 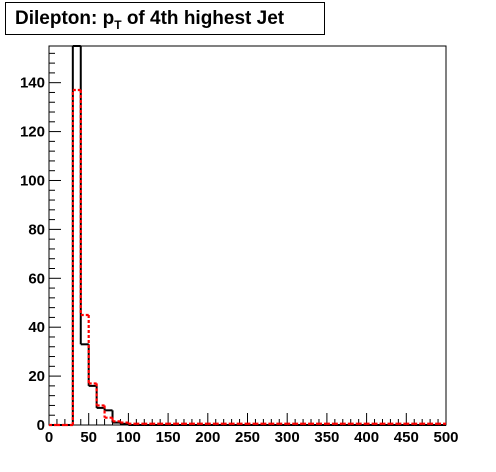 What do you see at coordinates (366, 437) in the screenshot?
I see `x-tick-label: 400` at bounding box center [366, 437].